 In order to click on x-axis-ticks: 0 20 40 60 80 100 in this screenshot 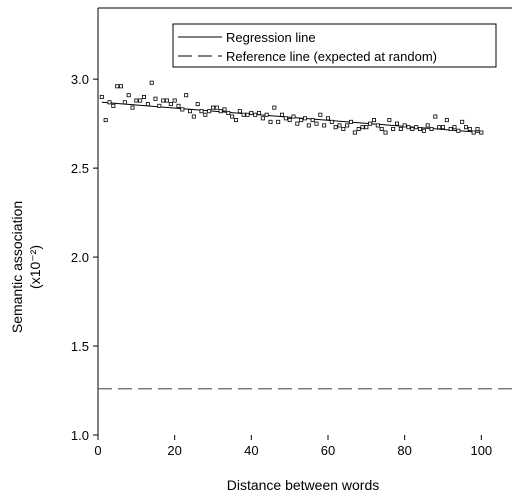, I will do `click(293, 446)`.